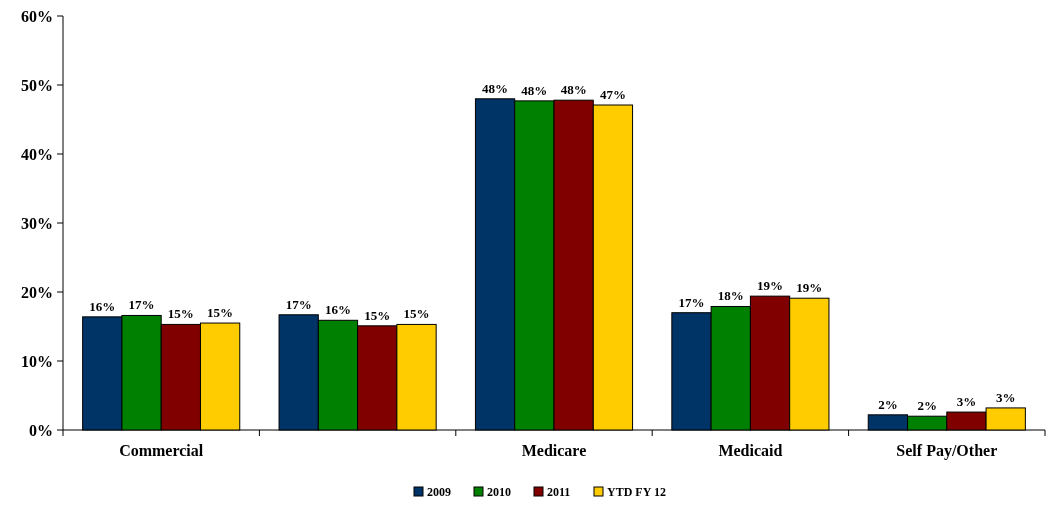  I want to click on x-tick-label: Self Pay/Other, so click(947, 451).